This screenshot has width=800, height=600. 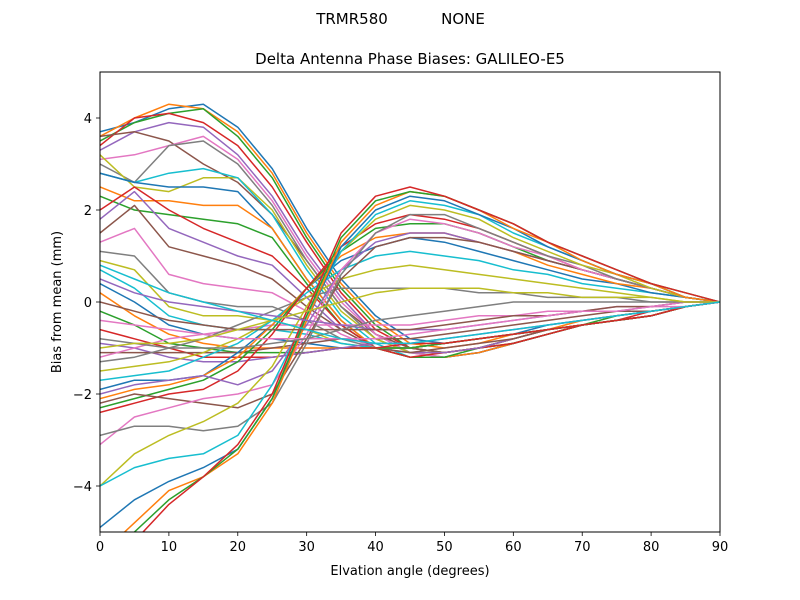 What do you see at coordinates (169, 547) in the screenshot?
I see `x-tick-label: 10` at bounding box center [169, 547].